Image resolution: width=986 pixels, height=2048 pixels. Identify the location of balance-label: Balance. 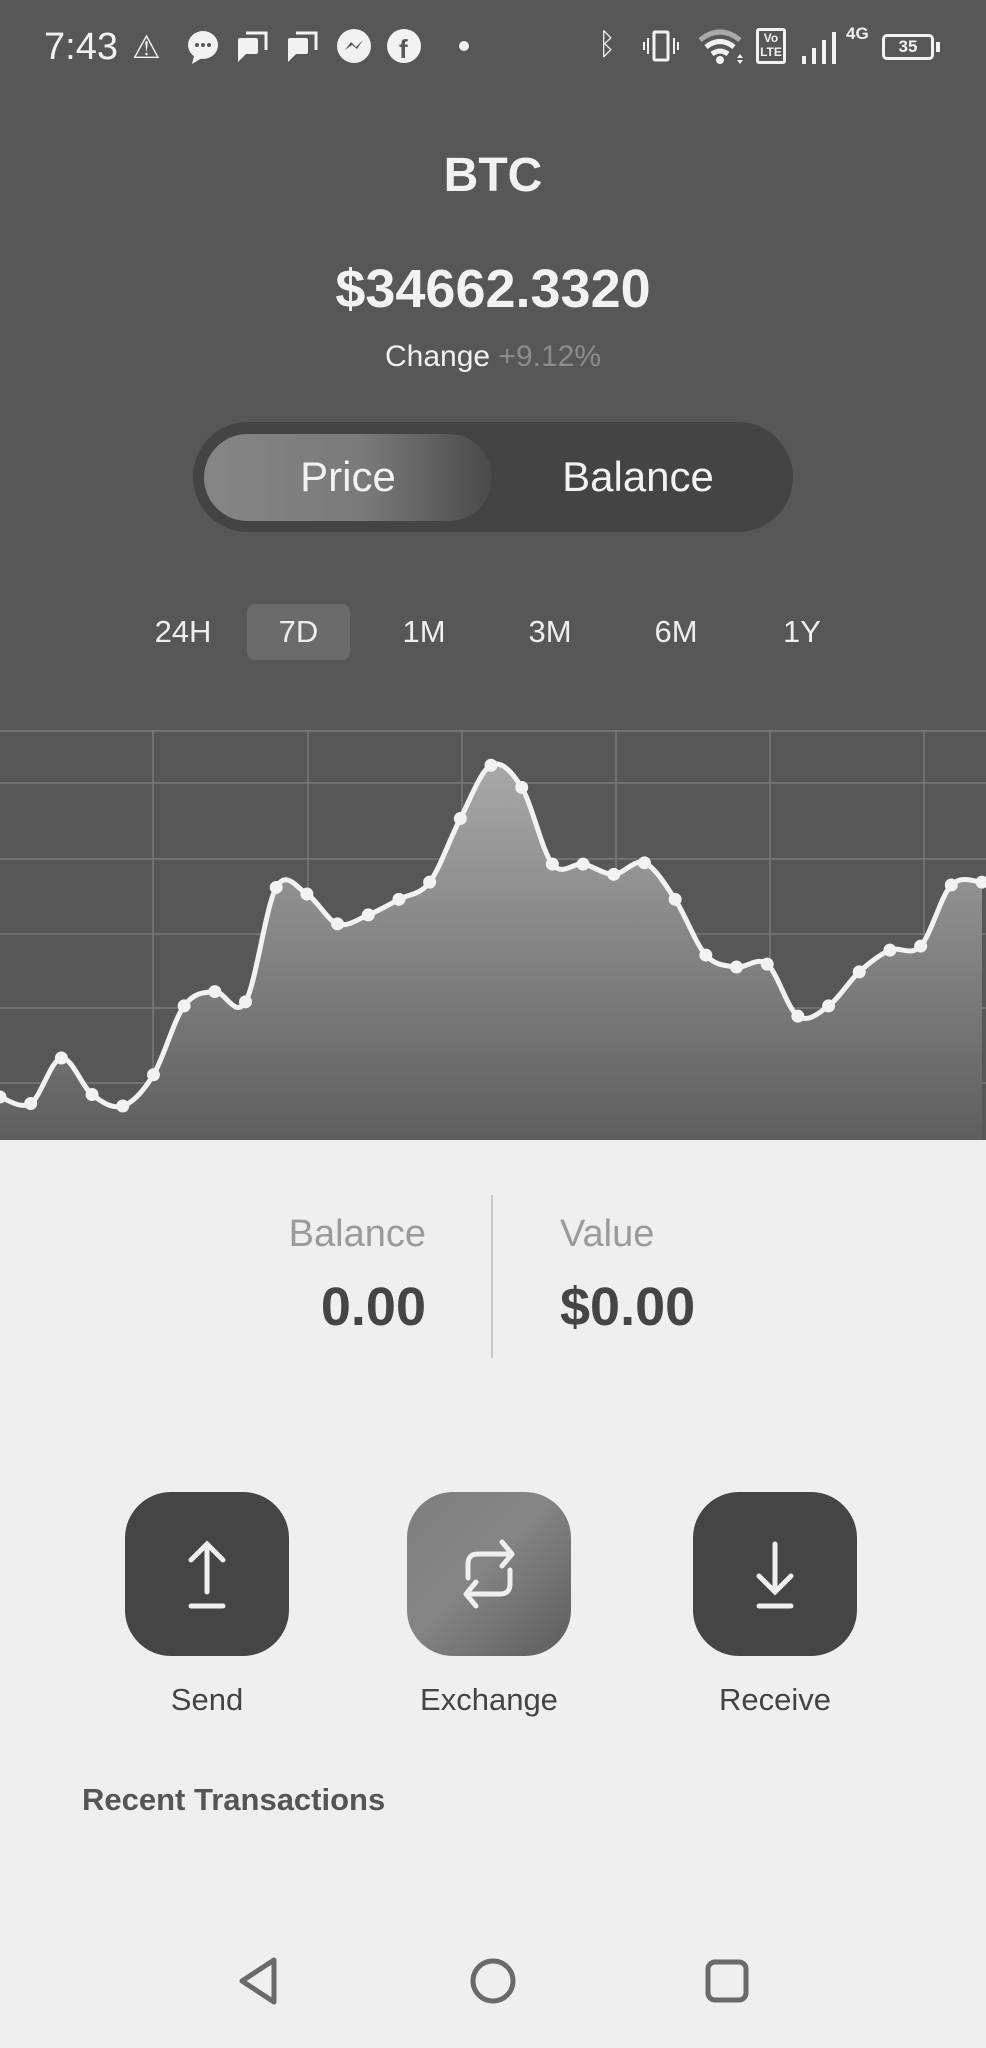
(357, 1234).